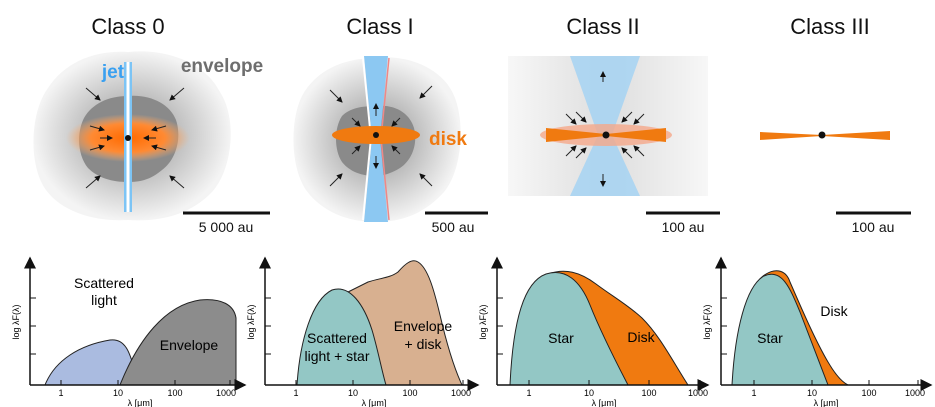 This screenshot has height=407, width=935. Describe the element at coordinates (602, 26) in the screenshot. I see `class-2-title: Class II` at that location.